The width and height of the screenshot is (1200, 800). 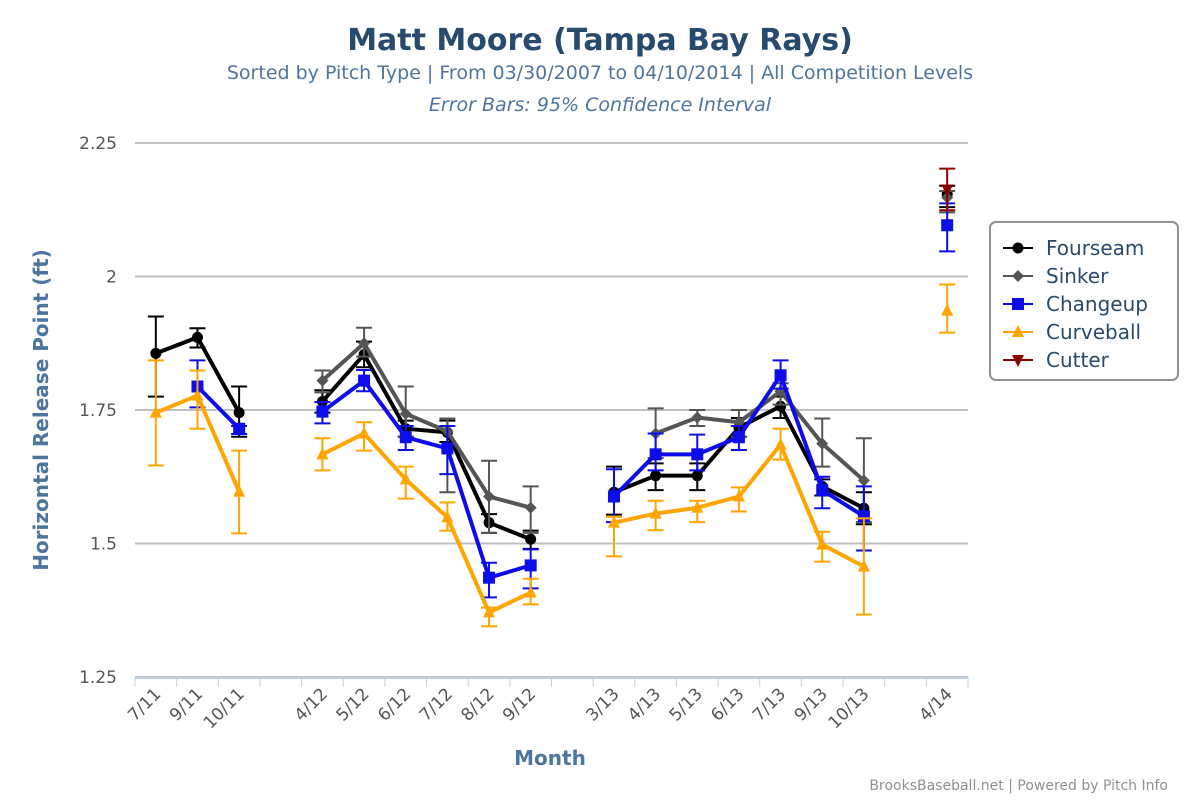 I want to click on legend-label: Changeup, so click(x=1097, y=304).